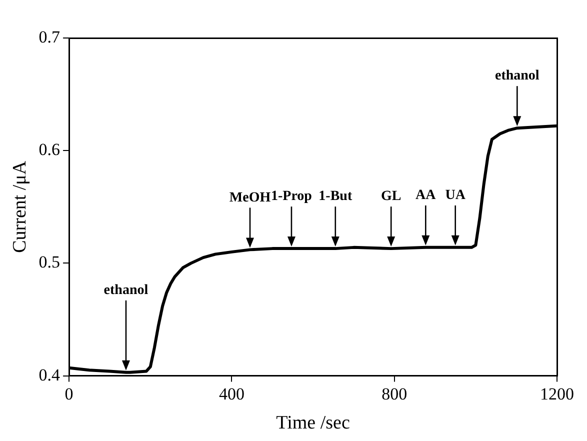 The height and width of the screenshot is (441, 587). What do you see at coordinates (231, 394) in the screenshot?
I see `x-tick-label: 400` at bounding box center [231, 394].